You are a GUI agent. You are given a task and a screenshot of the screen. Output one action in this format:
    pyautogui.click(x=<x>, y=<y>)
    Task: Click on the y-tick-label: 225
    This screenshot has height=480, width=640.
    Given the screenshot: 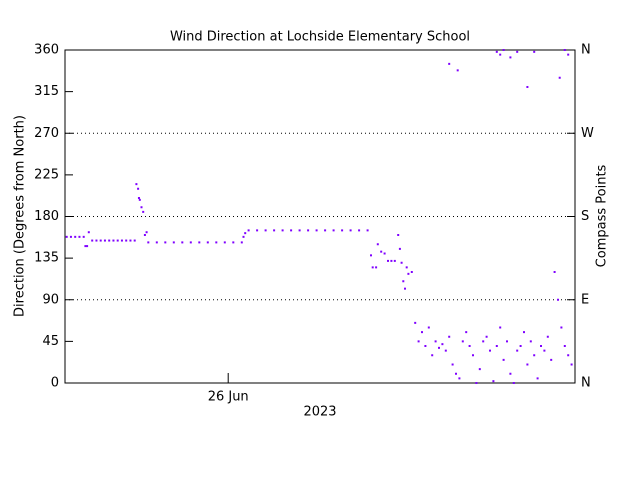 What is the action you would take?
    pyautogui.click(x=46, y=174)
    